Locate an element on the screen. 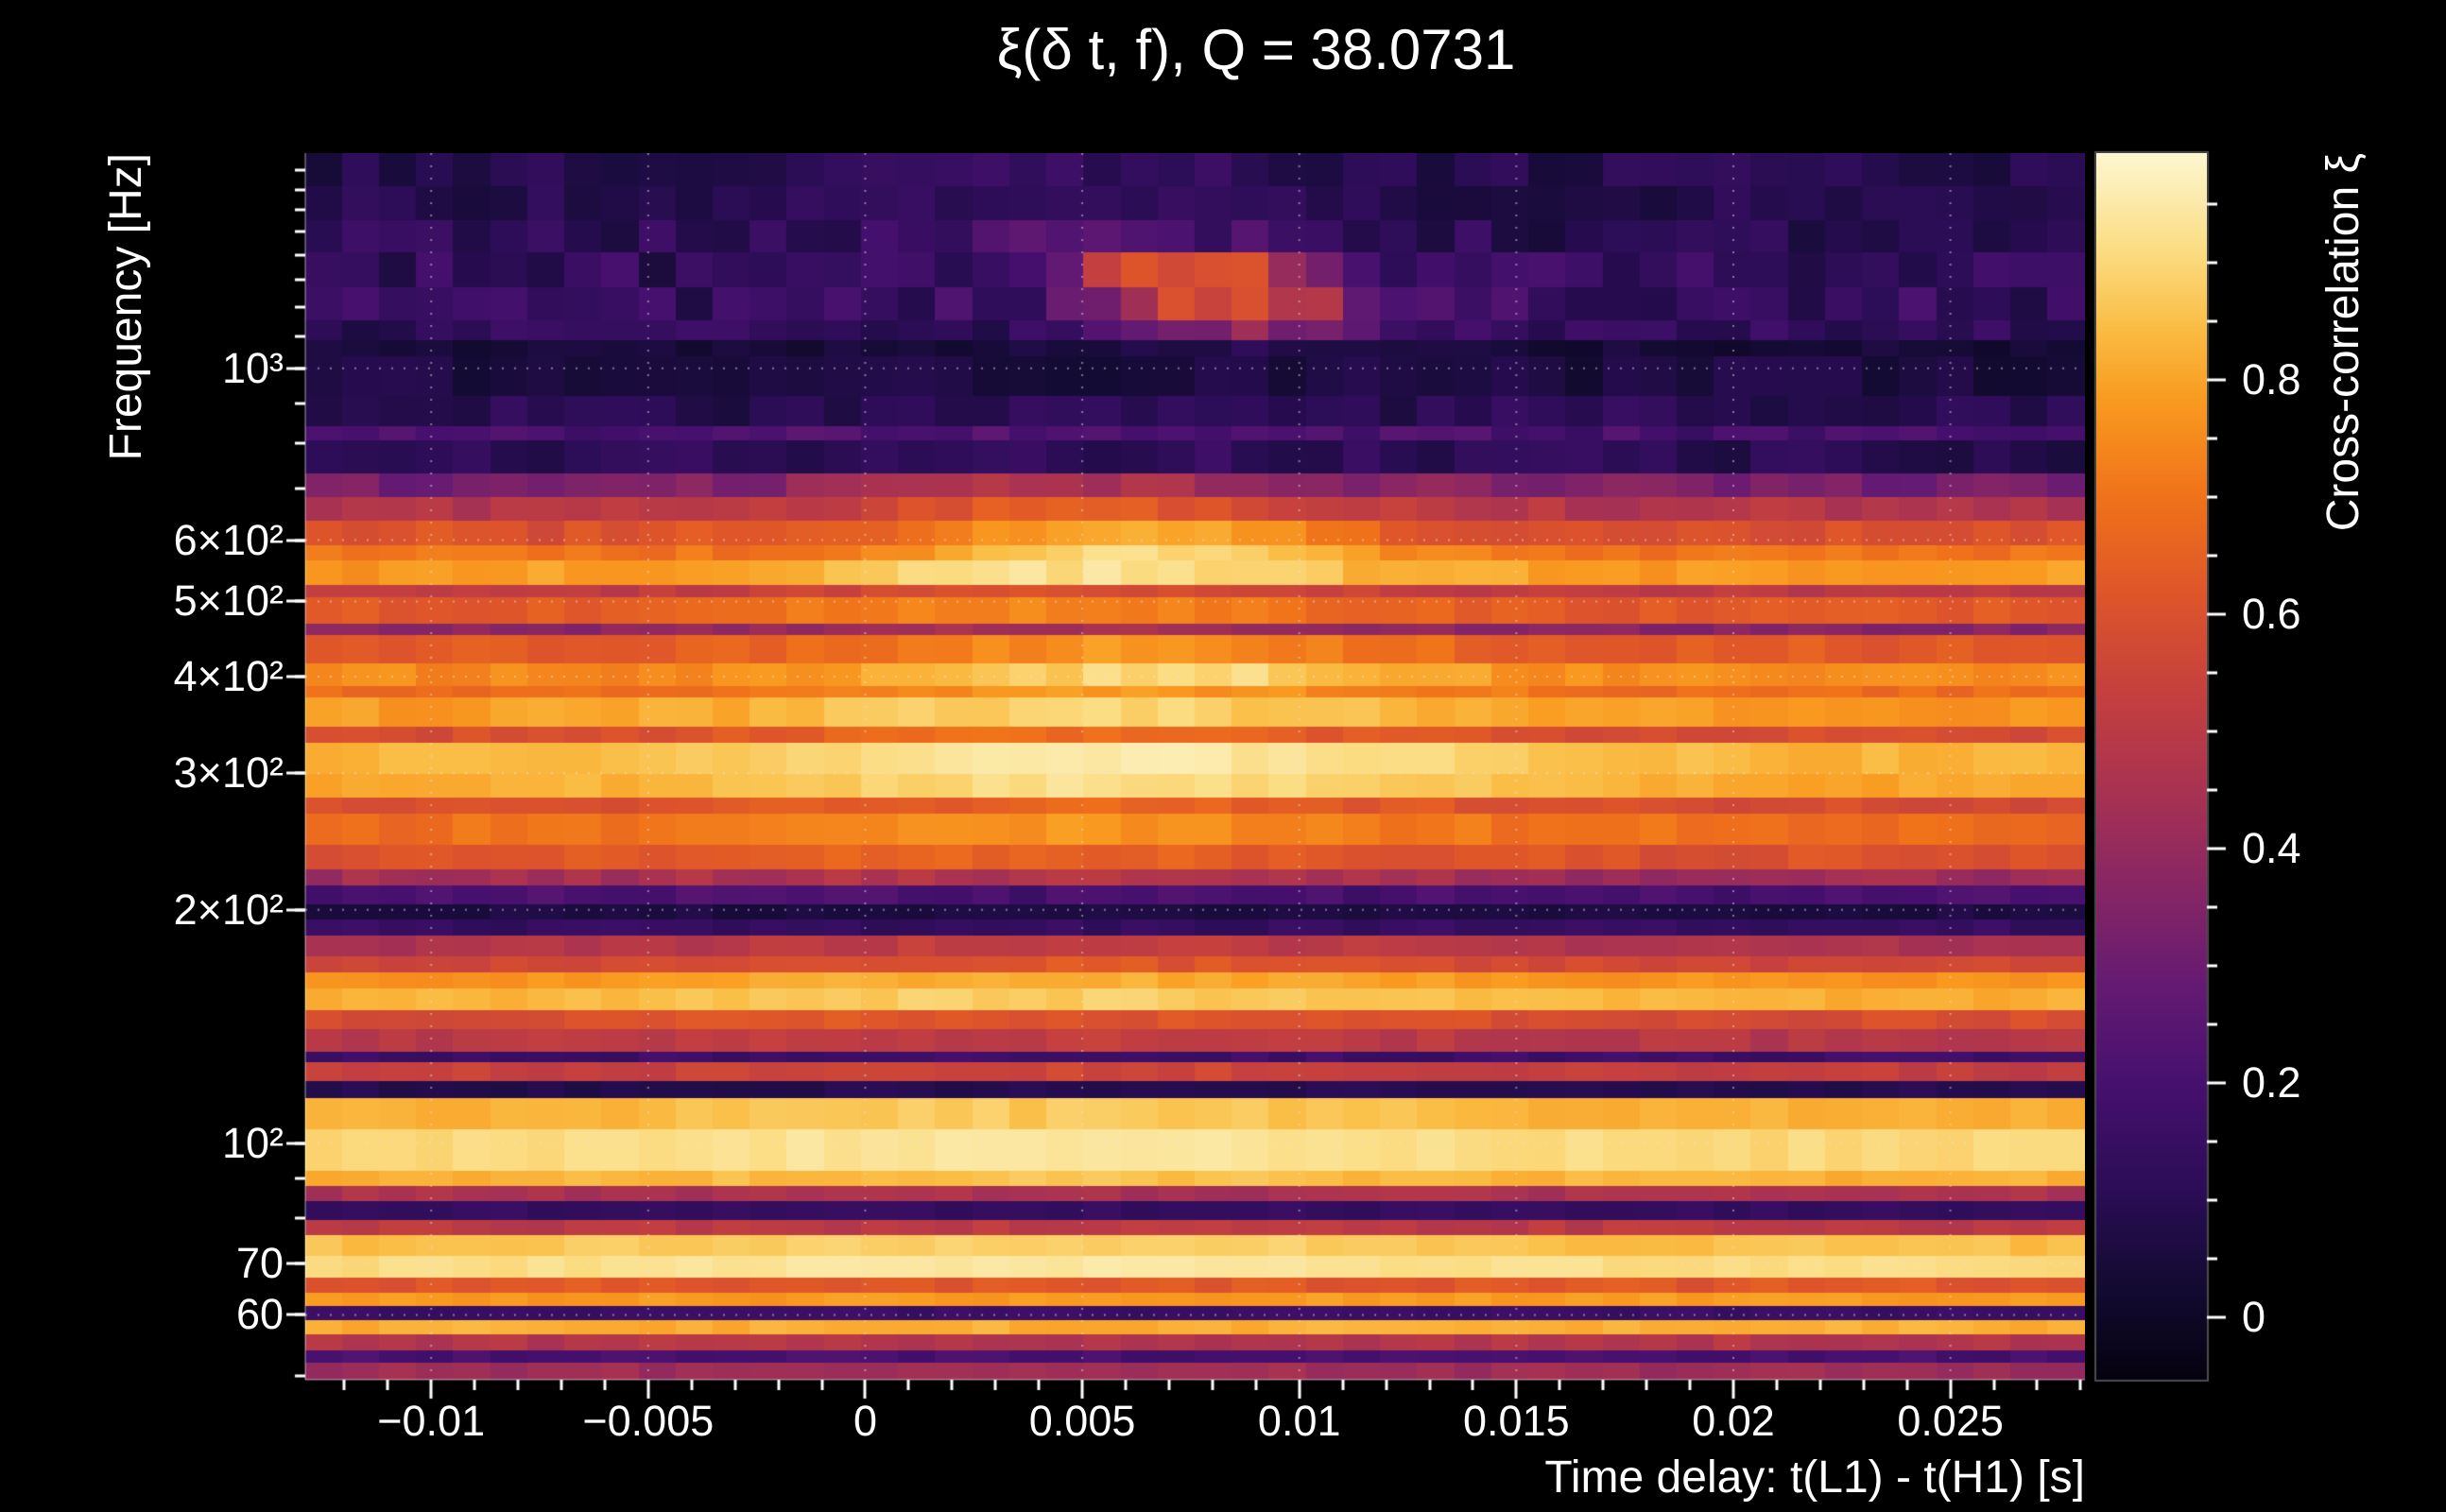 This screenshot has width=2446, height=1512. x-tick-label: 0.005 is located at coordinates (1082, 1421).